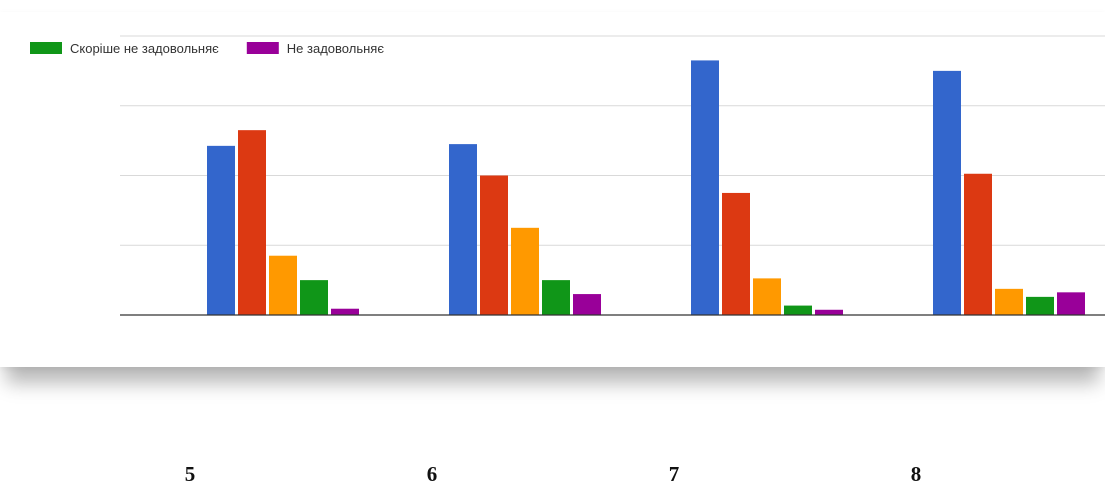 The height and width of the screenshot is (492, 1105). I want to click on category-label: 5, so click(190, 474).